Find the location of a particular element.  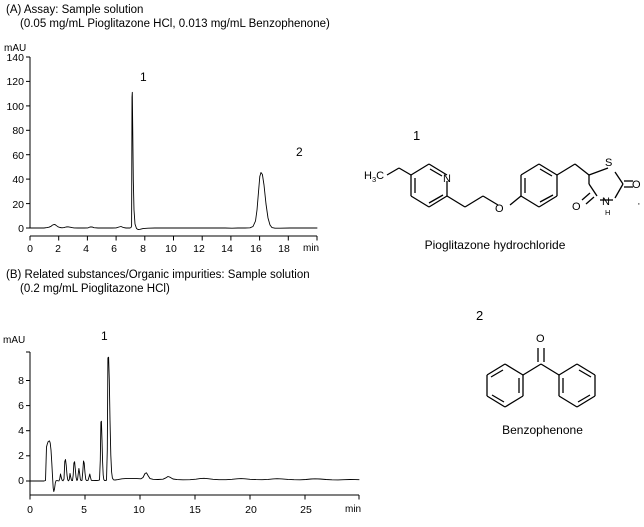

structure-benzophenone: 2 O Benzophenone is located at coordinates (550, 373).